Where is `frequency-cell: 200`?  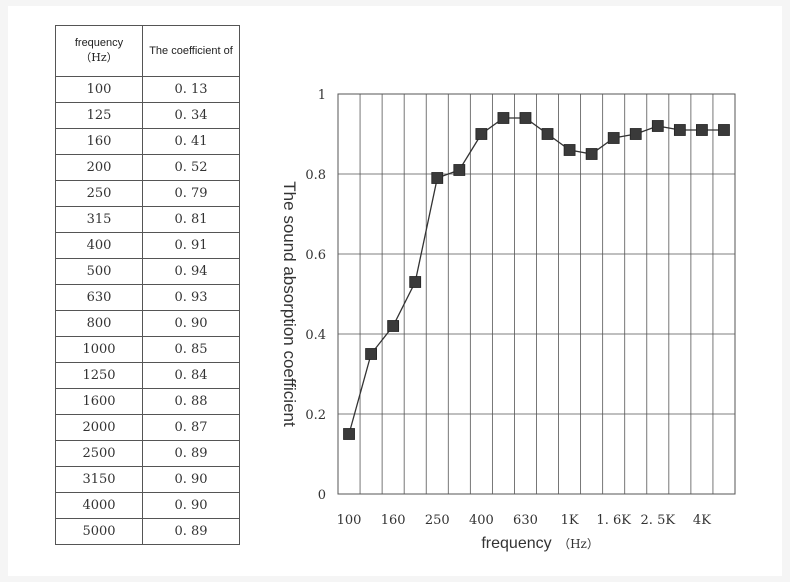 frequency-cell: 200 is located at coordinates (99, 167).